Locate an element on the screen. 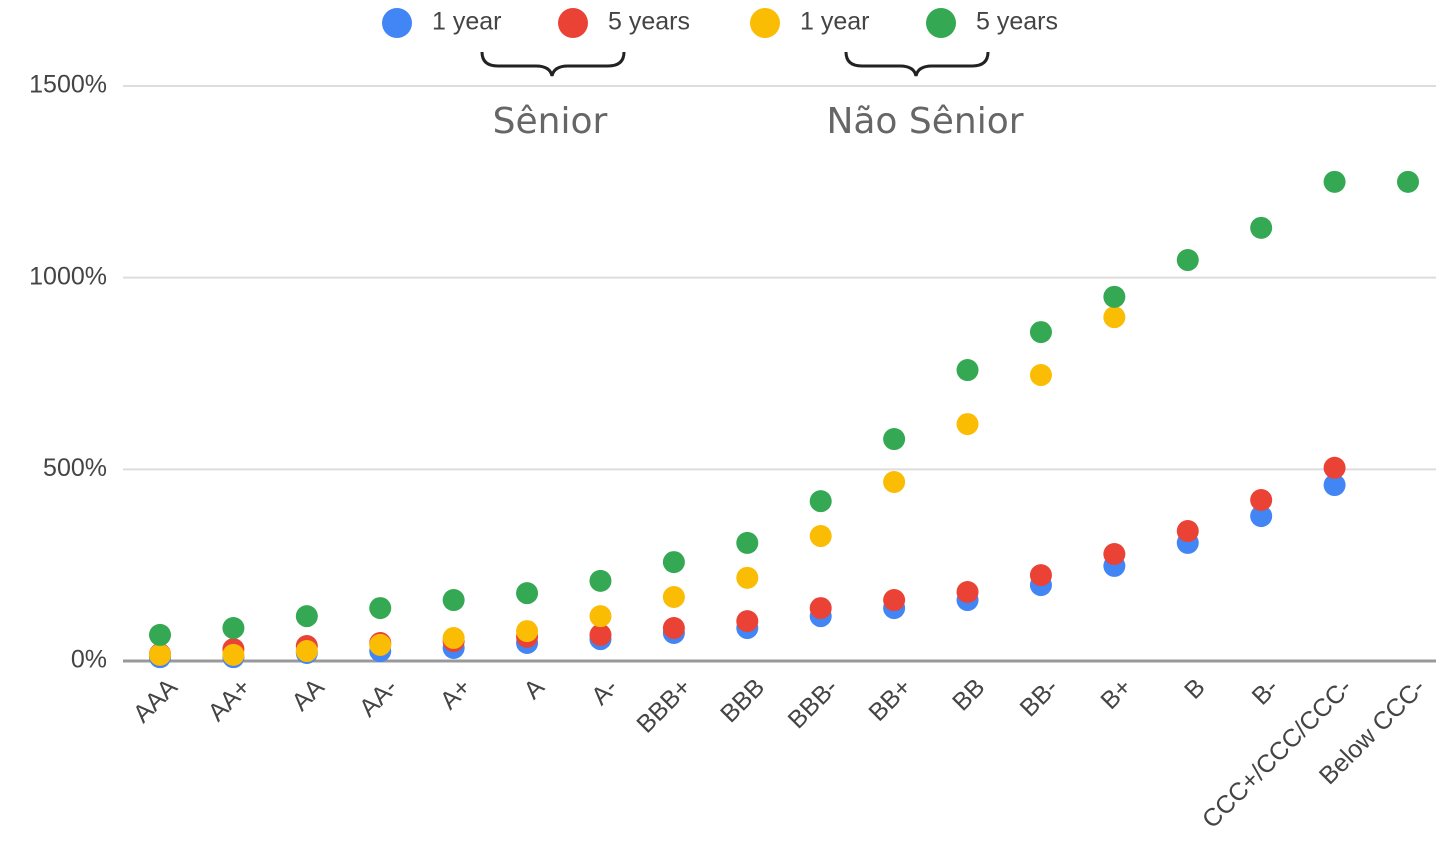 The width and height of the screenshot is (1436, 866). x-tick-label: BB+ is located at coordinates (890, 700).